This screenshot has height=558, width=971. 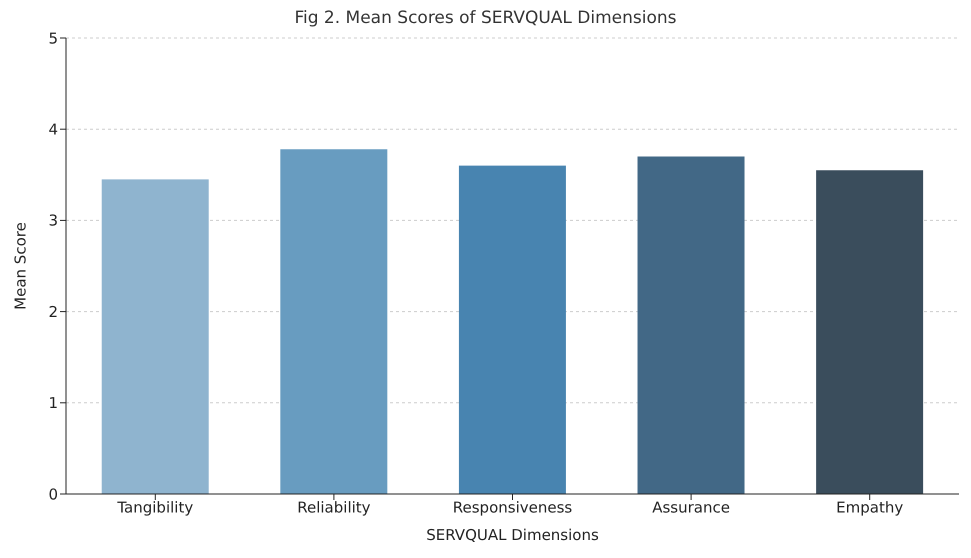 What do you see at coordinates (485, 19) in the screenshot?
I see `chart-title: Fig 2. Mean Scores of SERVQUAL Dimensions` at bounding box center [485, 19].